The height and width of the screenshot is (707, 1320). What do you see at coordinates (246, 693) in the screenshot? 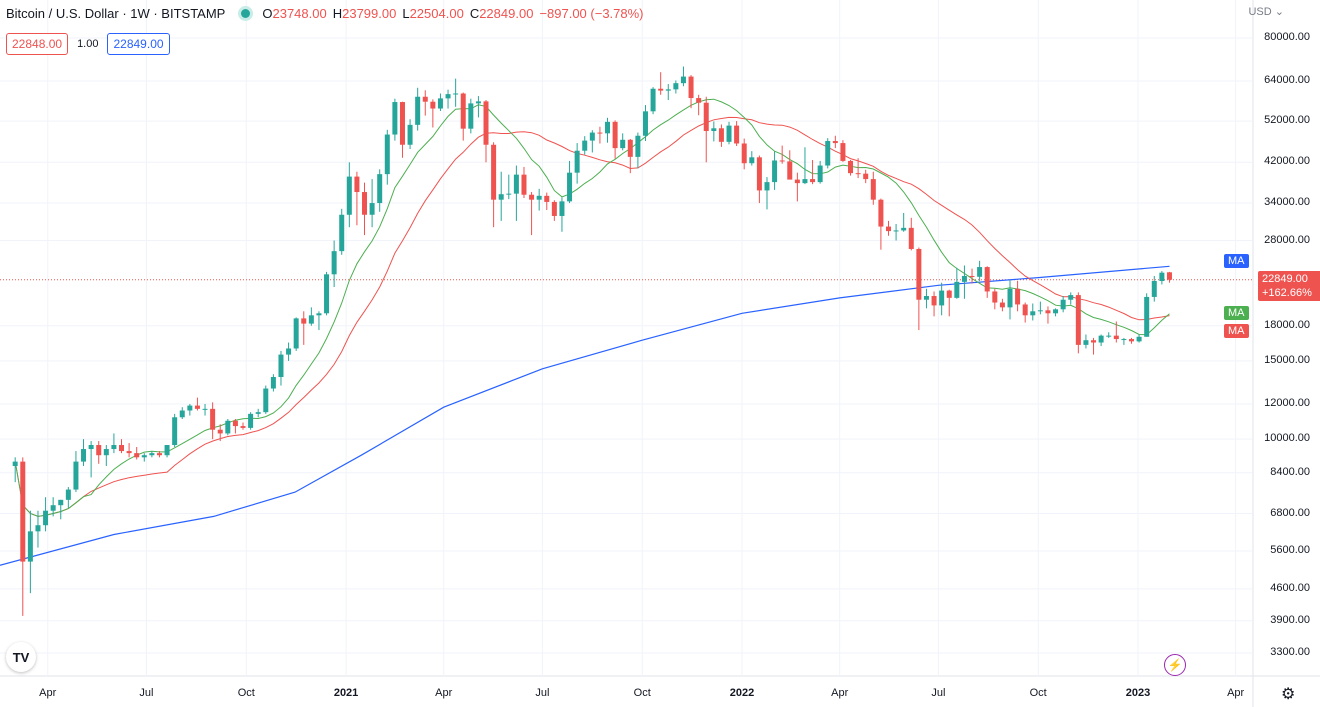
I see `time-axis-label: Oct` at bounding box center [246, 693].